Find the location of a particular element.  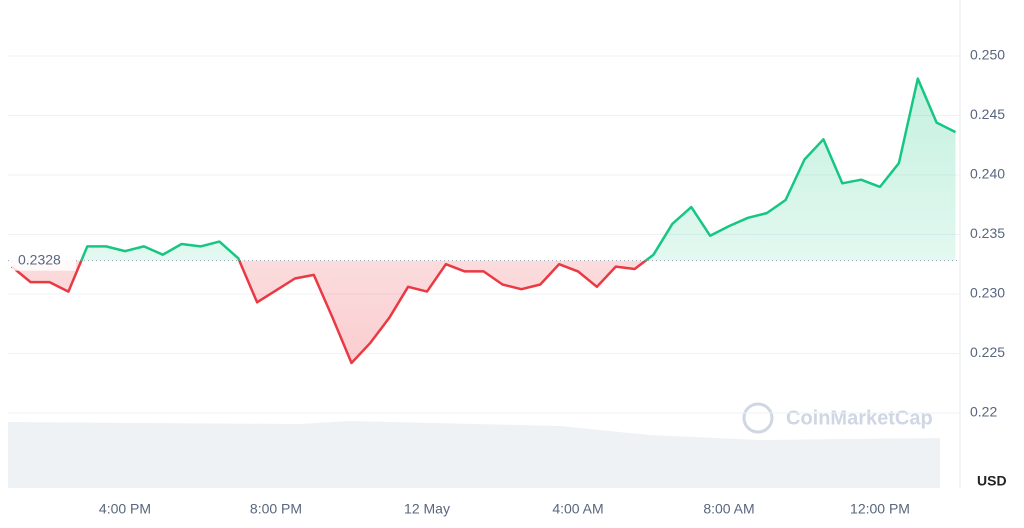

x-tick-label: 12:00 PM is located at coordinates (880, 509).